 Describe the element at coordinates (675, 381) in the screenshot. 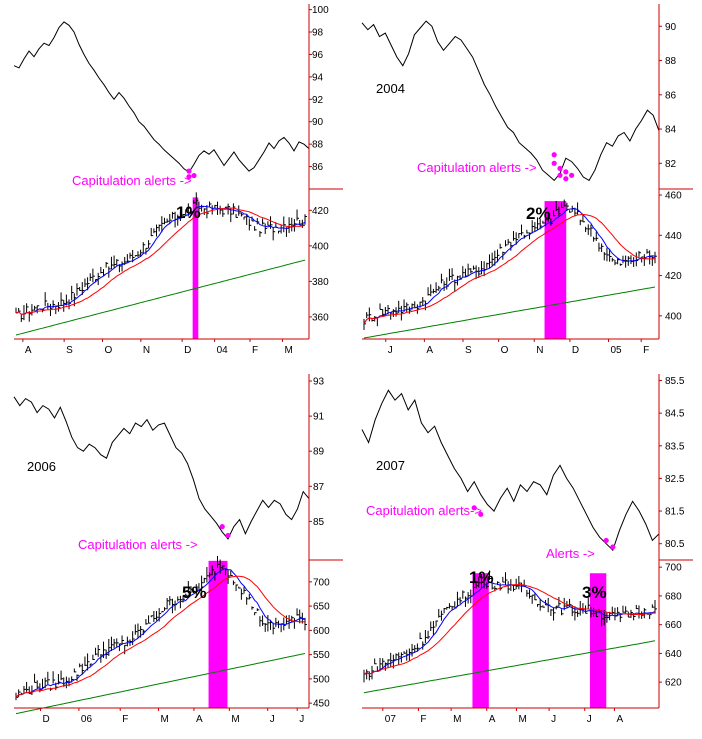

I see `top-y-tick-label: 85.5` at that location.